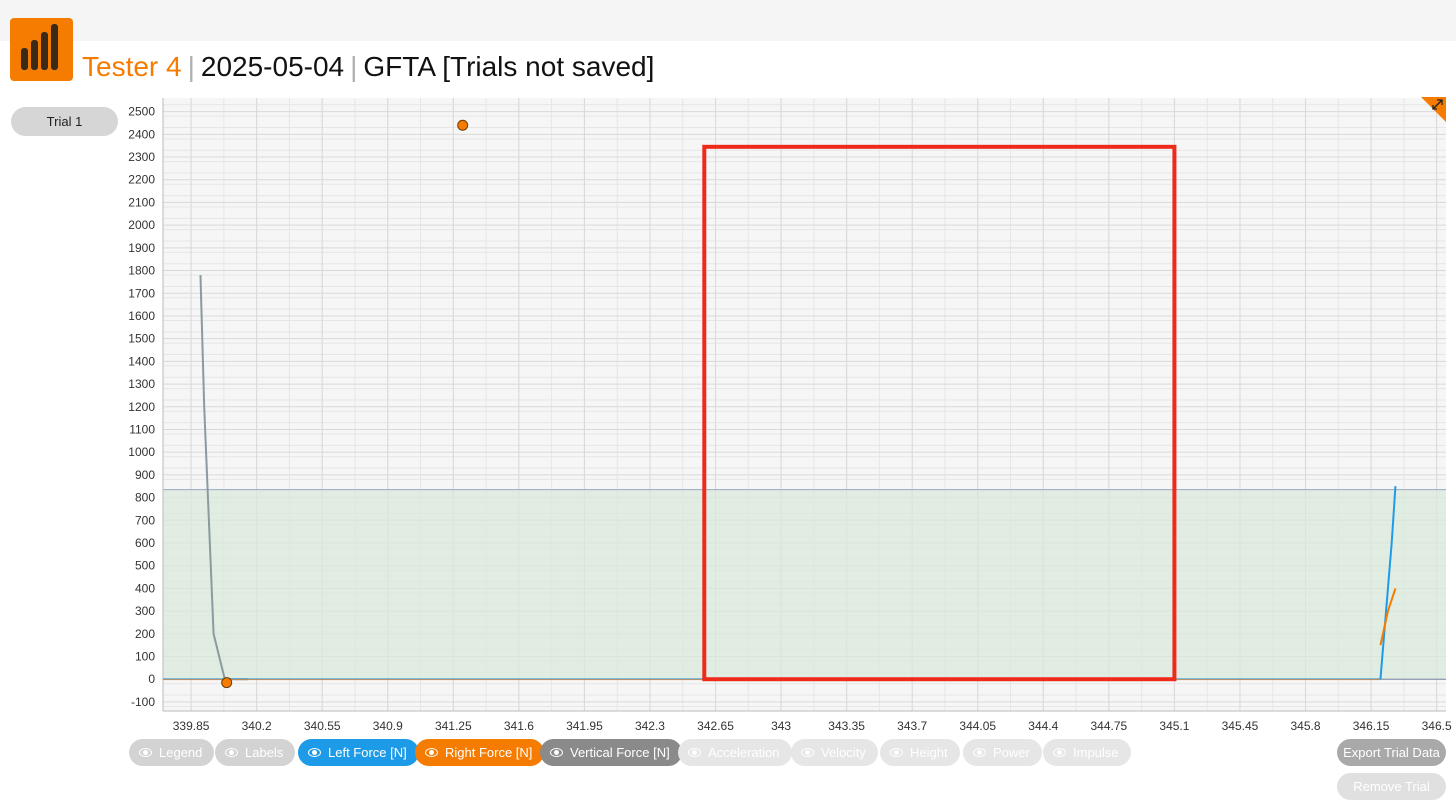 The width and height of the screenshot is (1456, 802). What do you see at coordinates (145, 543) in the screenshot?
I see `y-tick-label: 600` at bounding box center [145, 543].